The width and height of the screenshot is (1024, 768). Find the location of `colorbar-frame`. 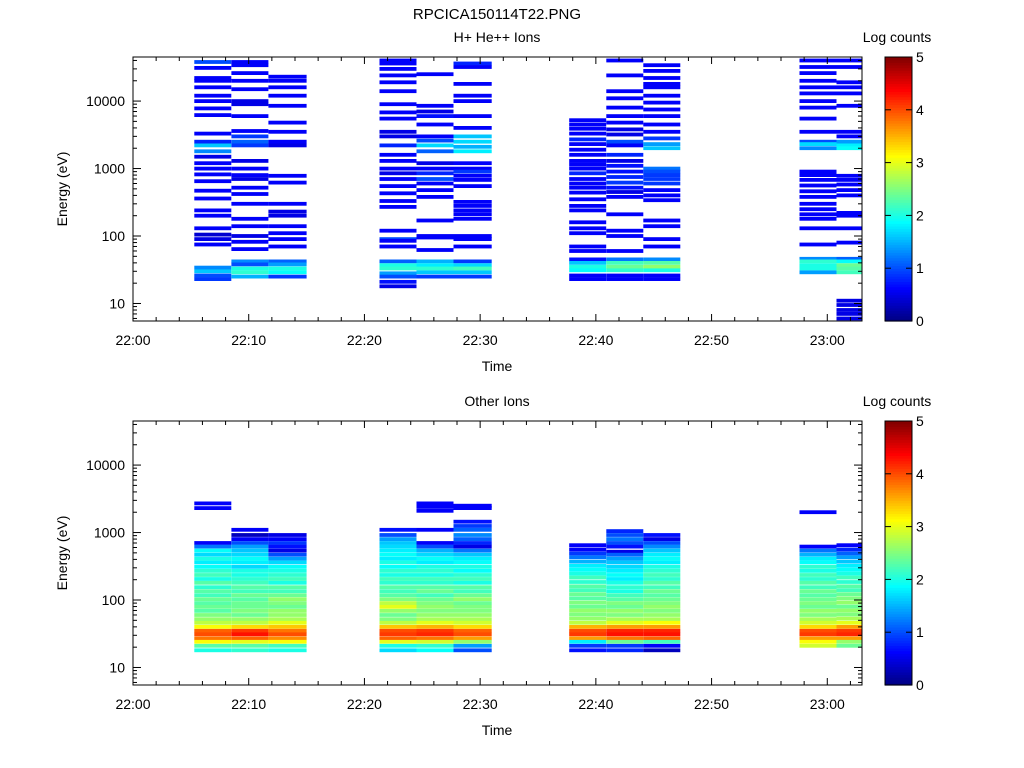

colorbar-frame is located at coordinates (898, 553).